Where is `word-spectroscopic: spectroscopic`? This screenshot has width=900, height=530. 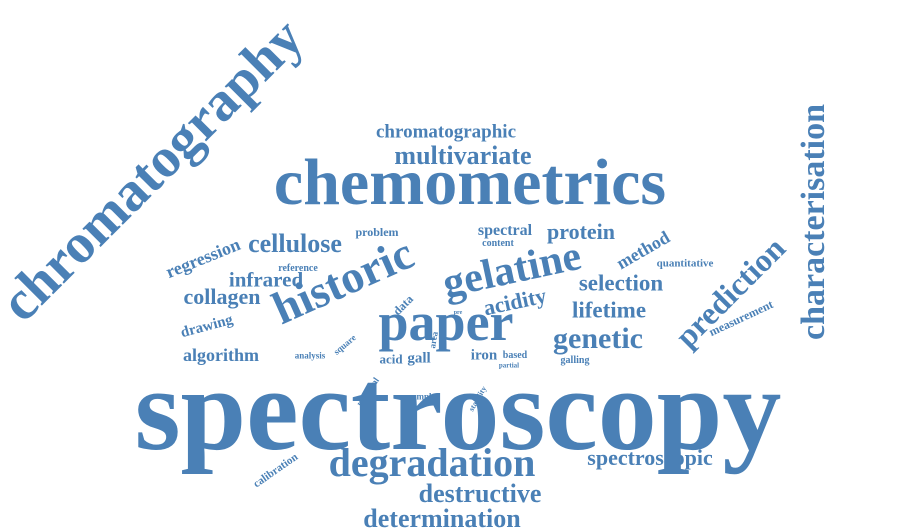 word-spectroscopic: spectroscopic is located at coordinates (650, 457).